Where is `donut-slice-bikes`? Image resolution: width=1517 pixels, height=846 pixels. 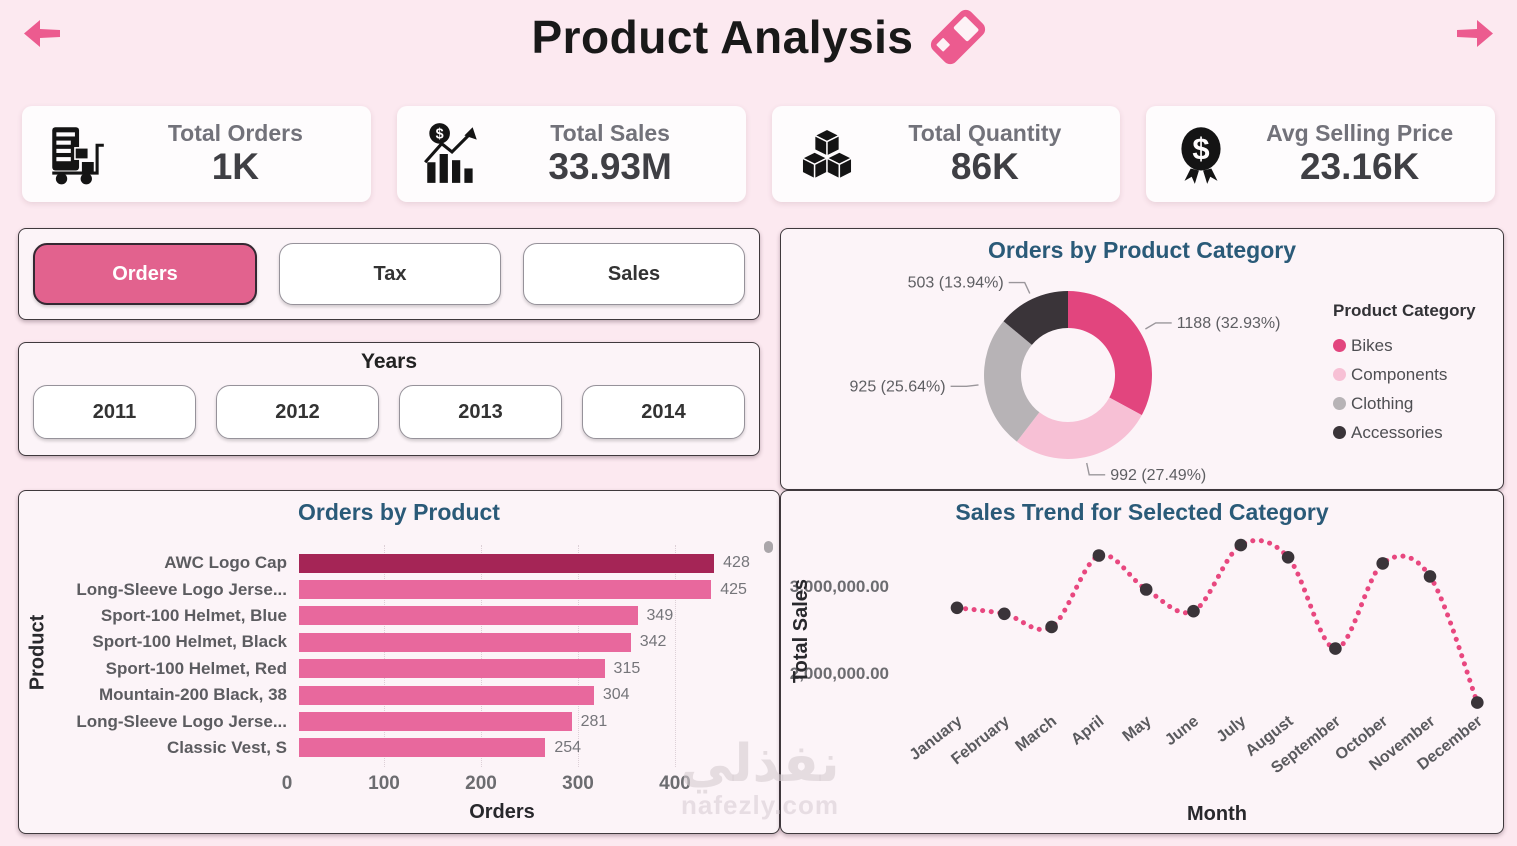
donut-slice-bikes is located at coordinates (1110, 353).